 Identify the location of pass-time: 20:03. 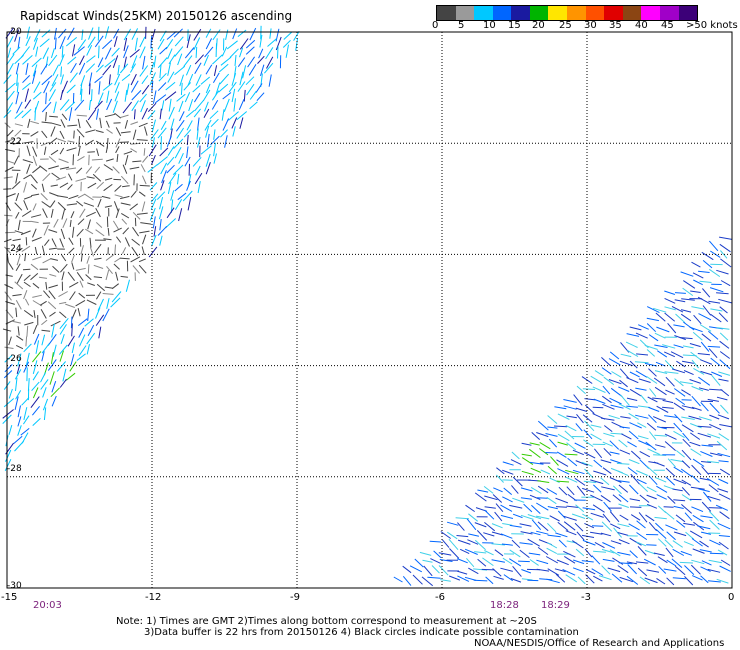
(47, 605).